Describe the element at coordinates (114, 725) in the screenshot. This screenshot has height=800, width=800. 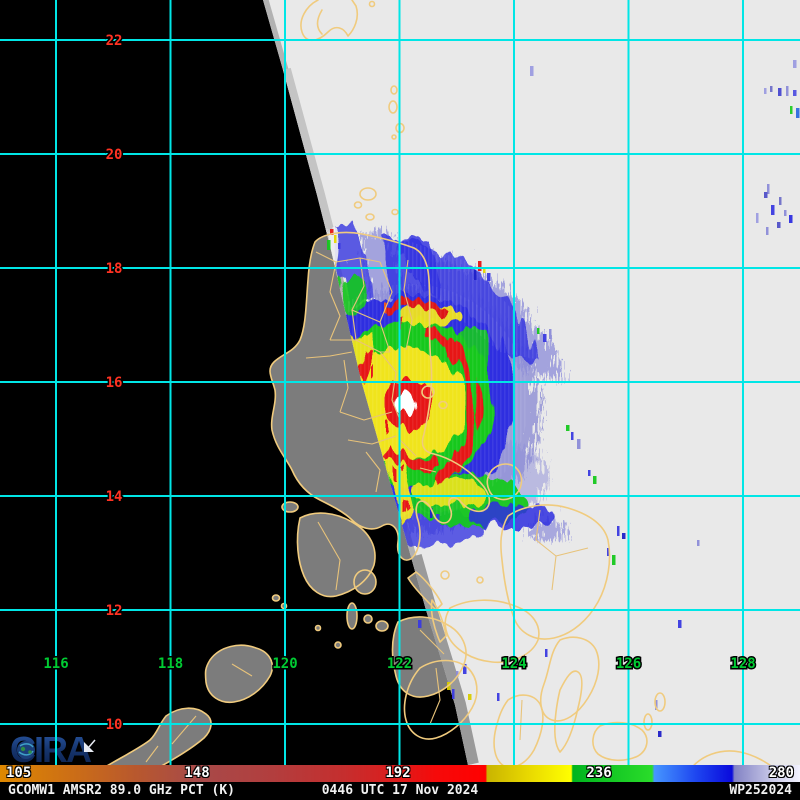
I see `lat-label-10: 10` at that location.